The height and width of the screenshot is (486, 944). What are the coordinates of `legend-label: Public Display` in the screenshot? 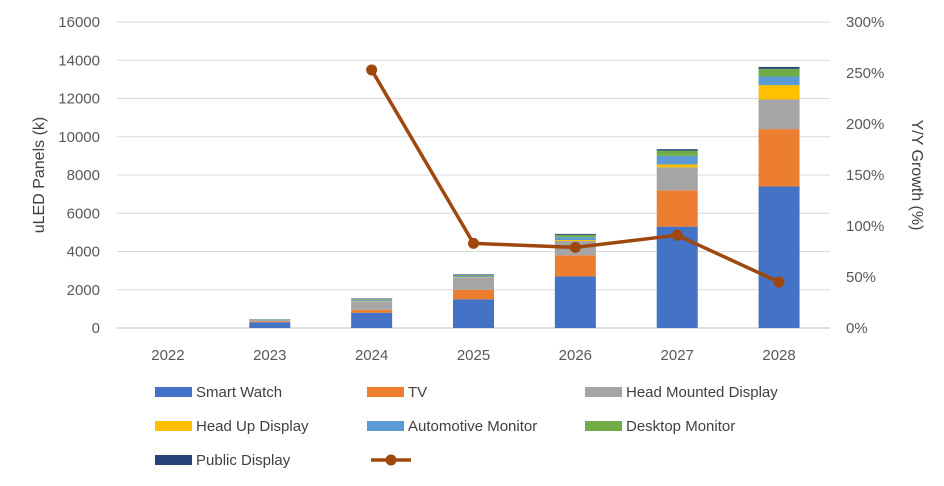 It's located at (243, 460).